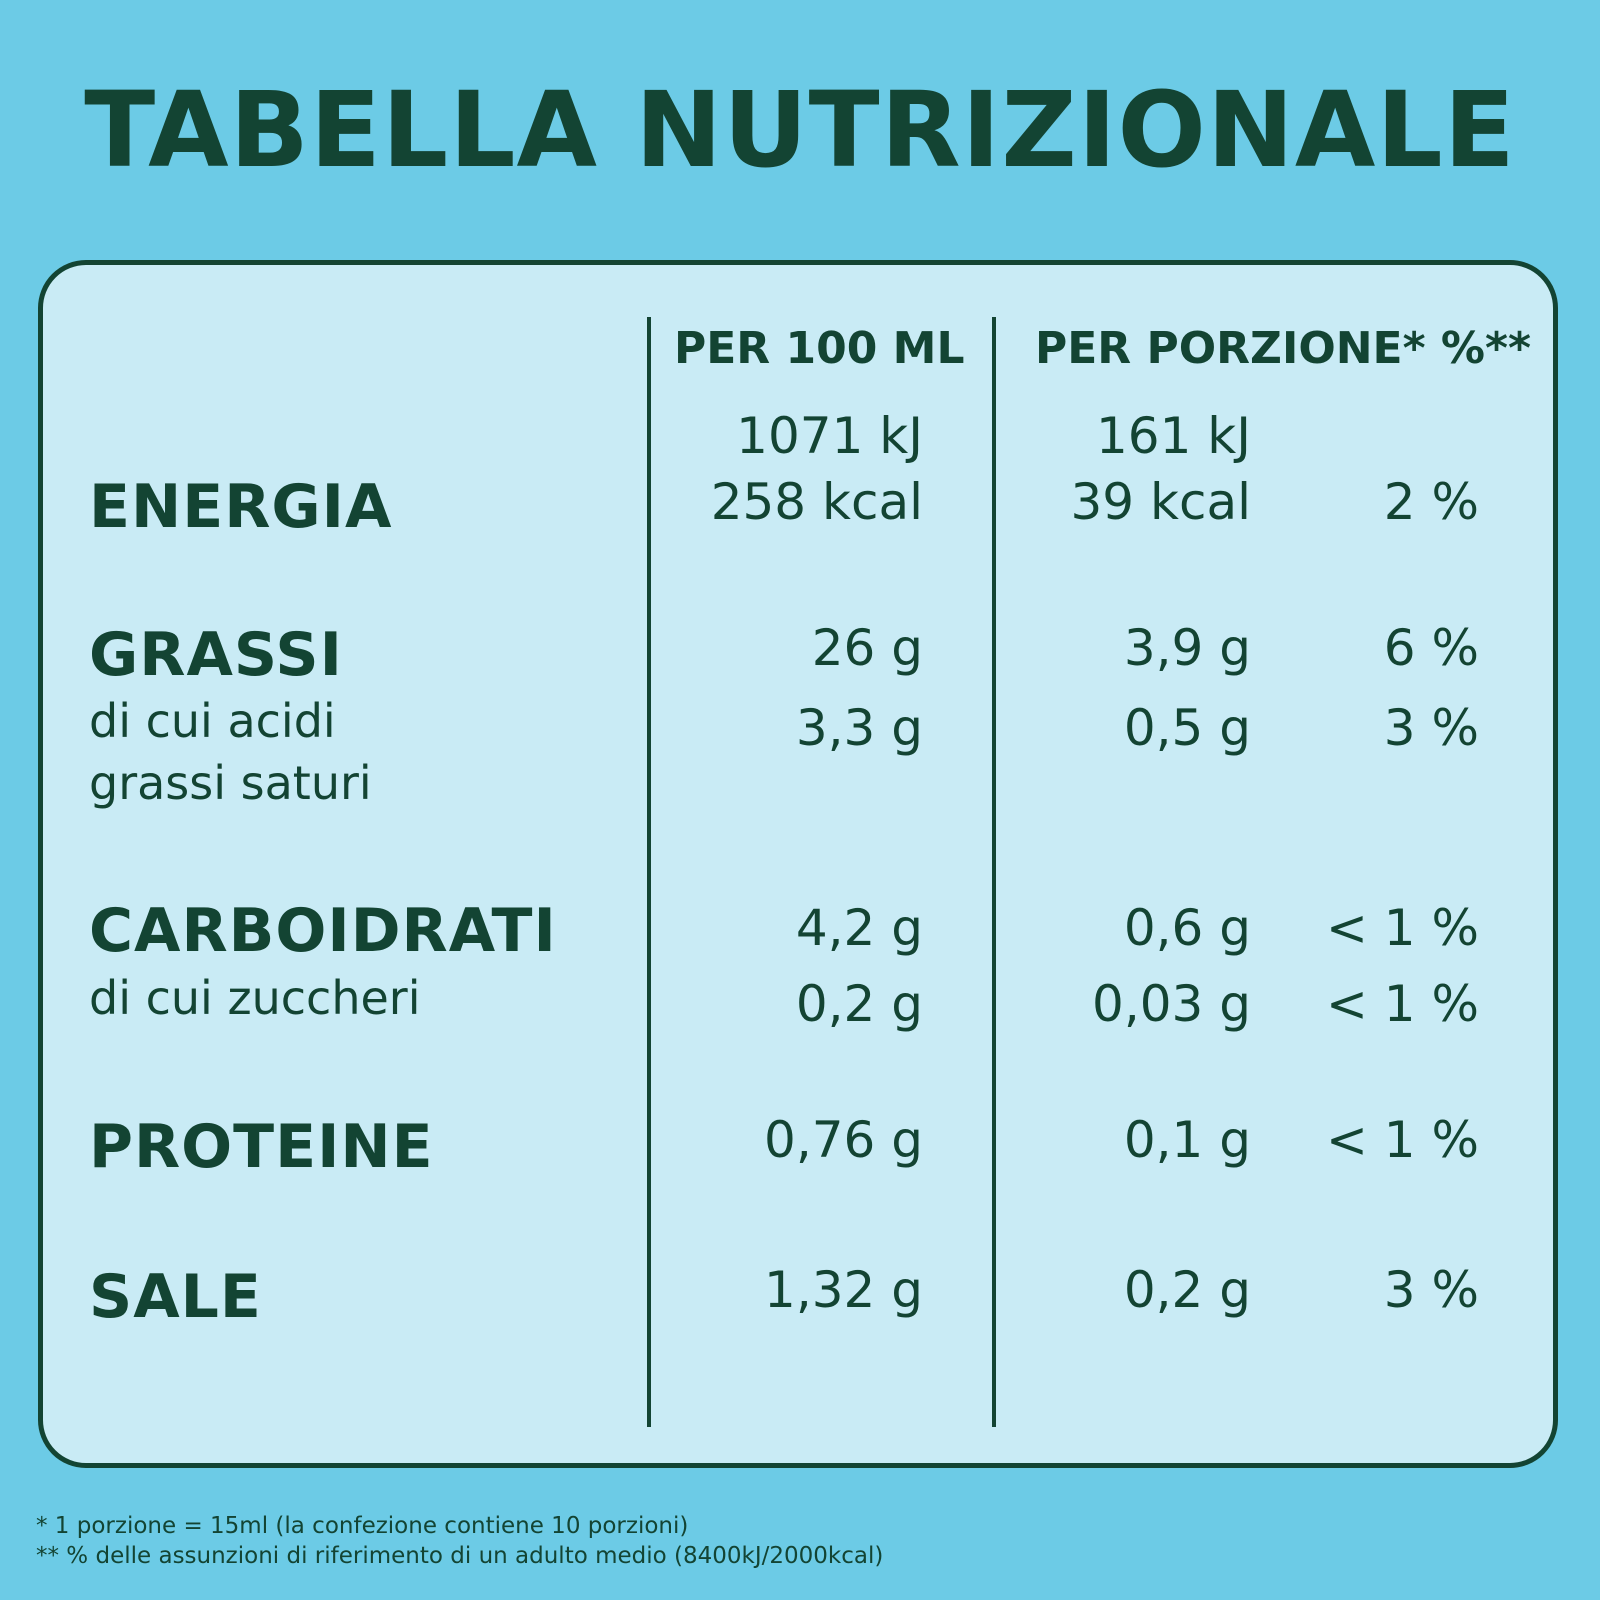  I want to click on zuccheri-per100: 0,2 g, so click(859, 1004).